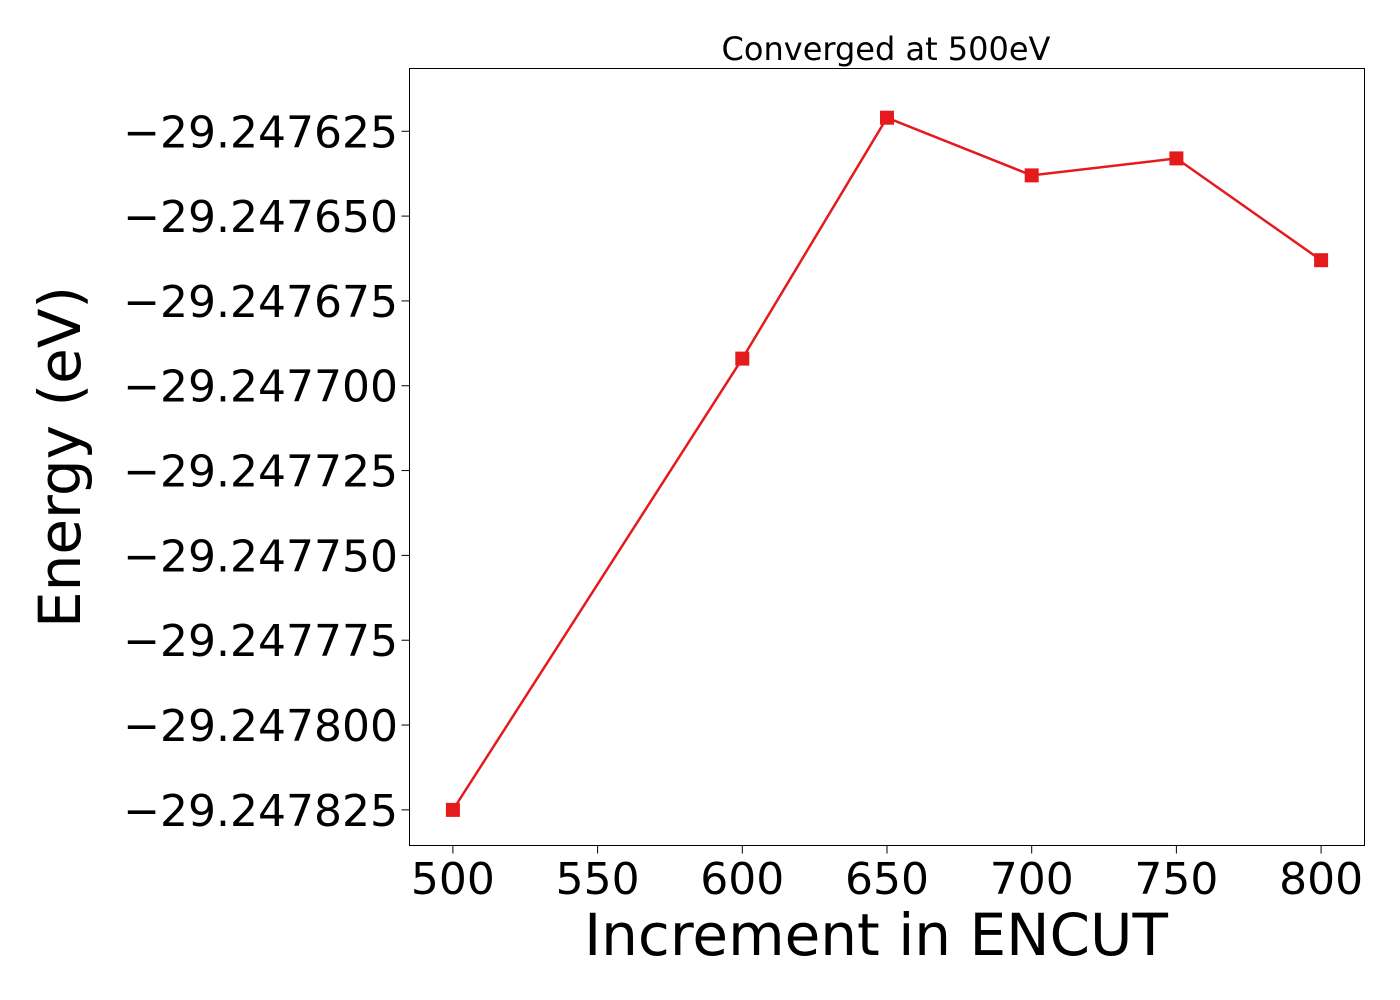 This screenshot has width=1400, height=1000. I want to click on y-tick-label: −29.247650, so click(260, 217).